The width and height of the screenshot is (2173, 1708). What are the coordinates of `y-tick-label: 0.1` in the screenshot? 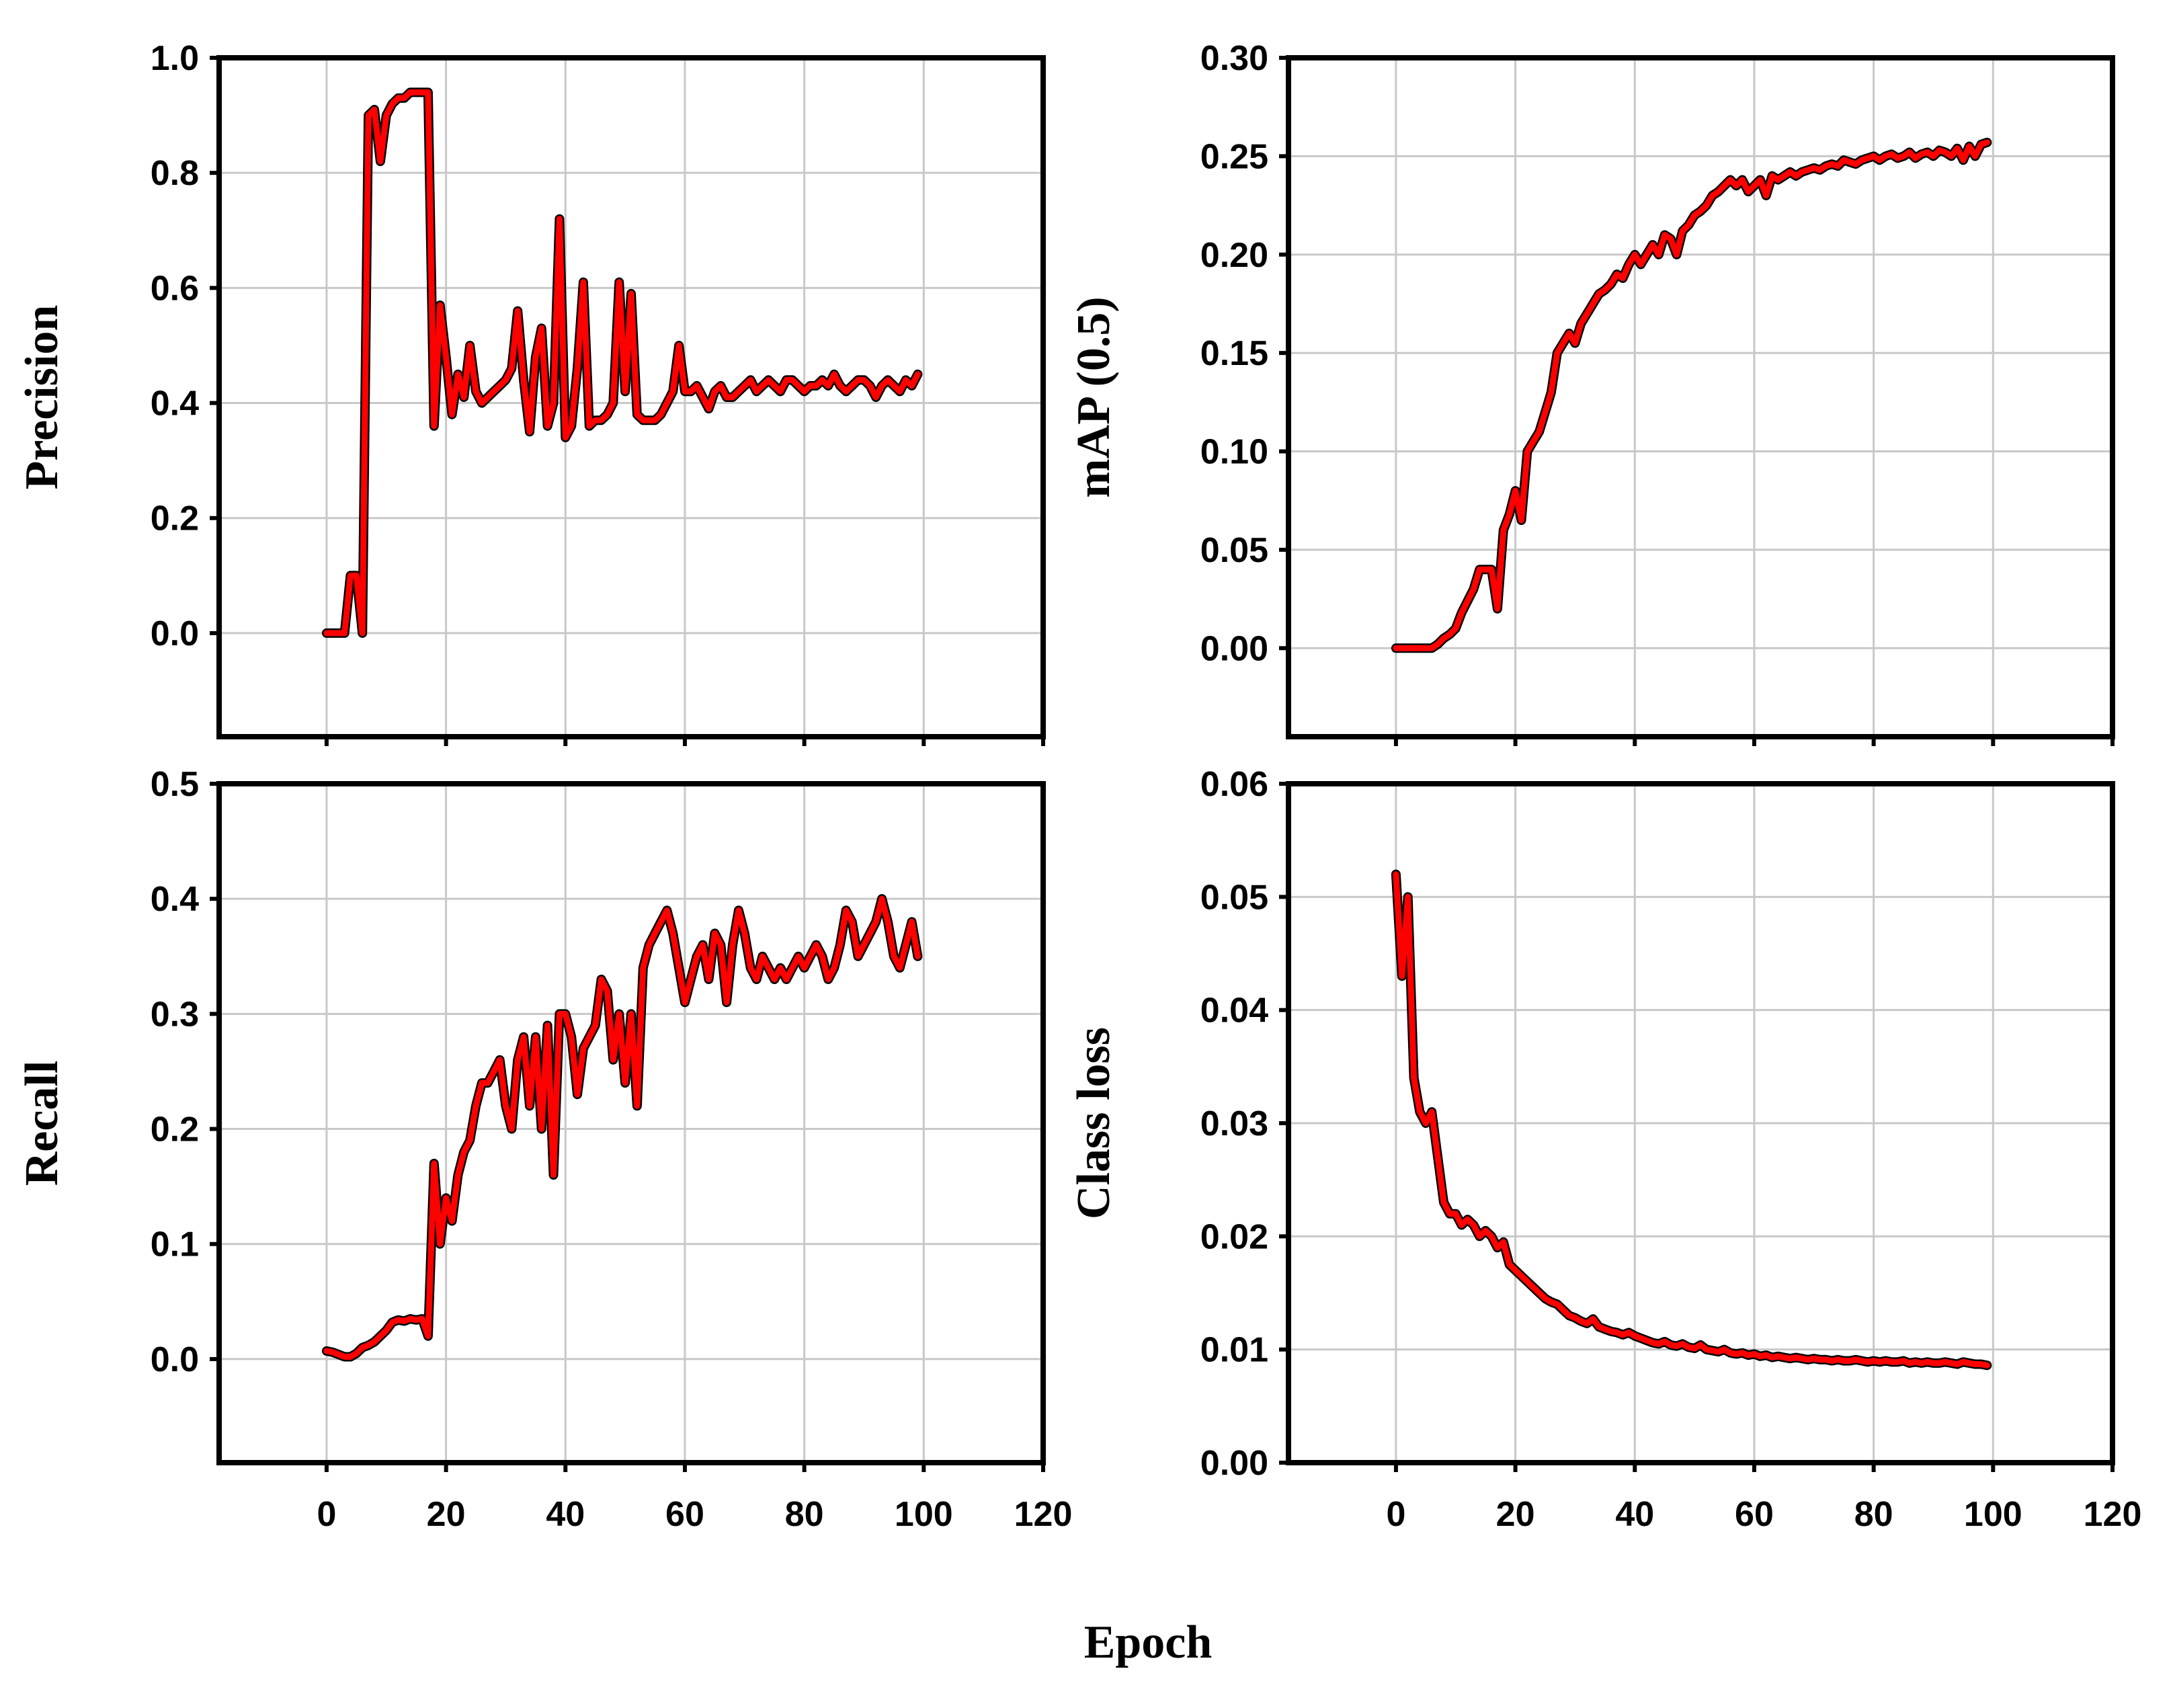 It's located at (175, 1244).